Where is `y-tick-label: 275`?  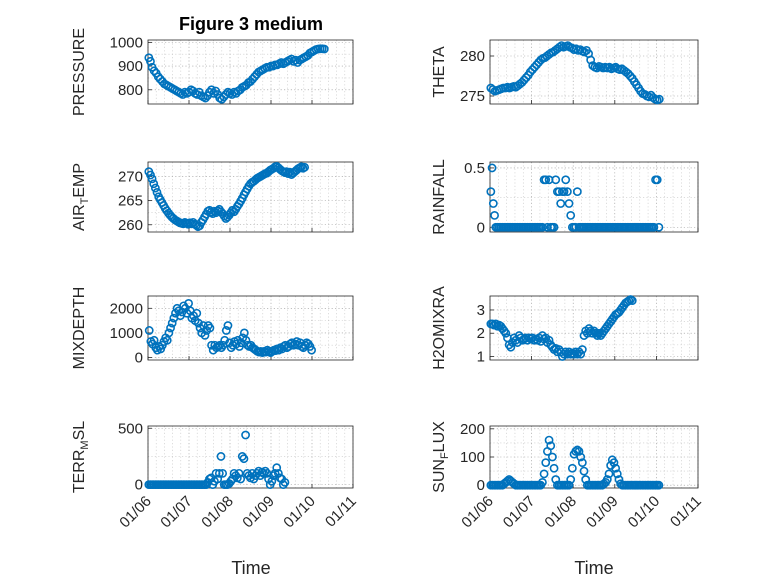
y-tick-label: 275 is located at coordinates (472, 96).